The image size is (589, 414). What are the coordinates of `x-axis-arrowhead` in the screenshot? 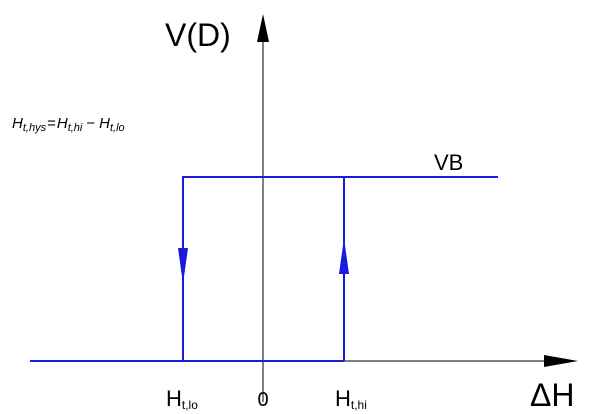 It's located at (561, 361).